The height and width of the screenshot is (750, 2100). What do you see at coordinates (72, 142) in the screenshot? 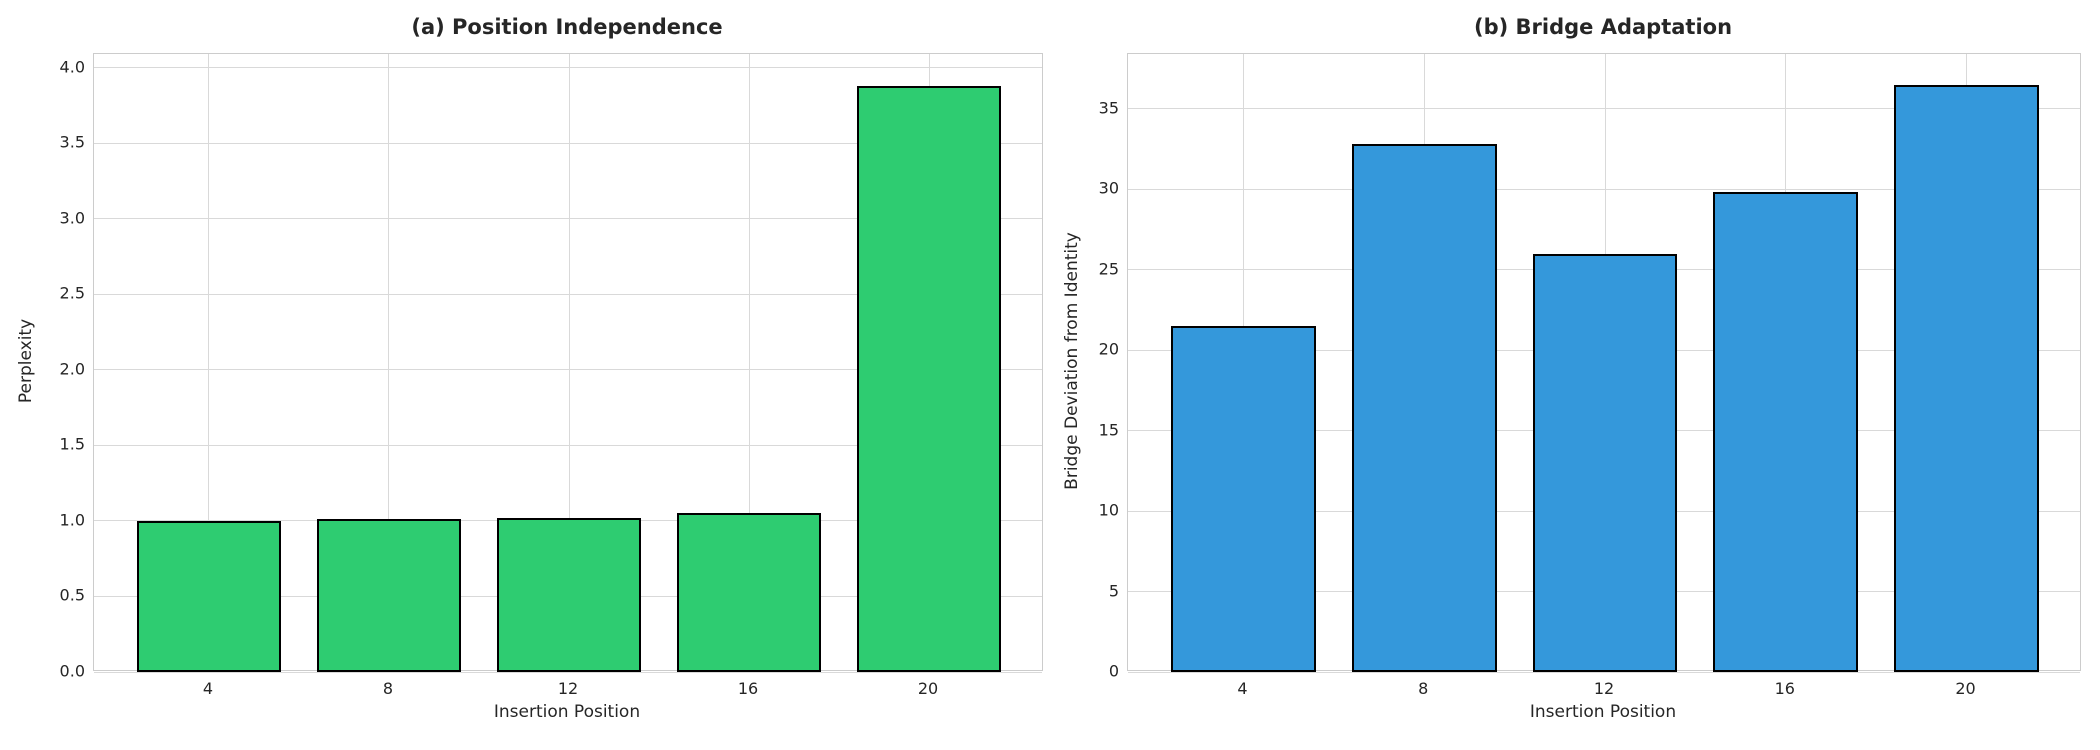
I see `y-tick-label: 3.5` at bounding box center [72, 142].